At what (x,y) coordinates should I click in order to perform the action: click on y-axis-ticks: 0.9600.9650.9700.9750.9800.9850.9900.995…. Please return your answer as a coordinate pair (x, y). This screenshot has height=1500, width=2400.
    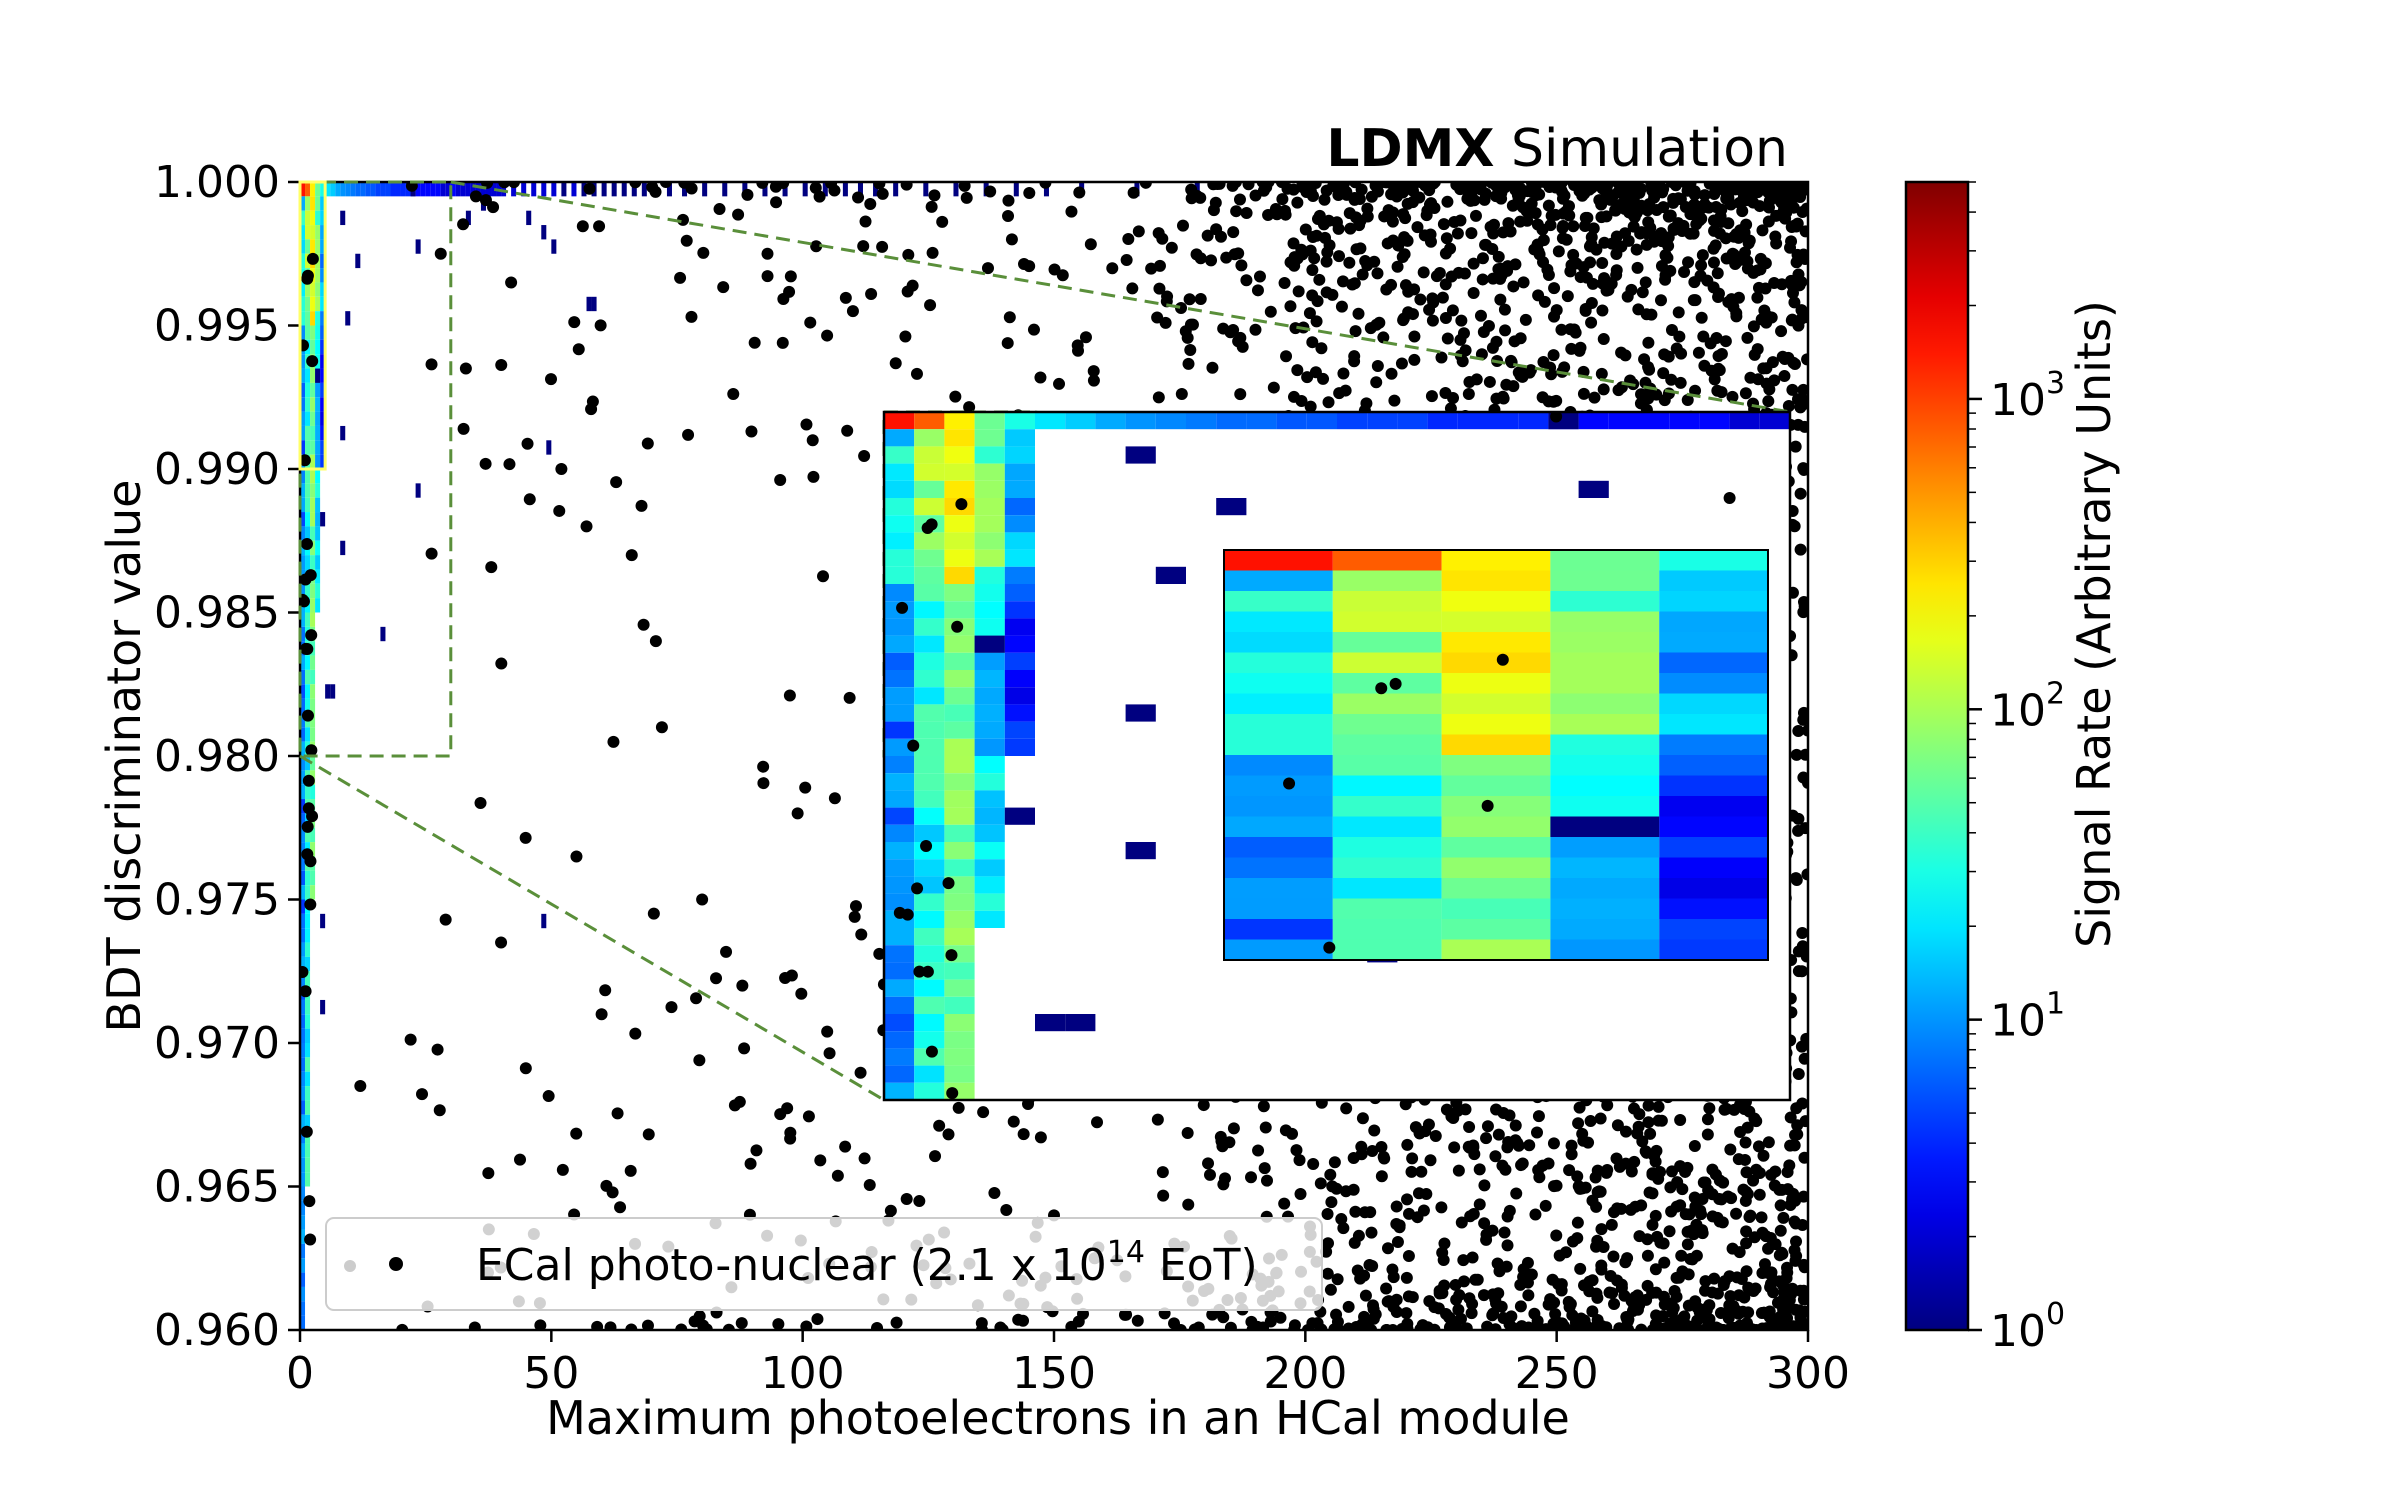
    Looking at the image, I should click on (227, 756).